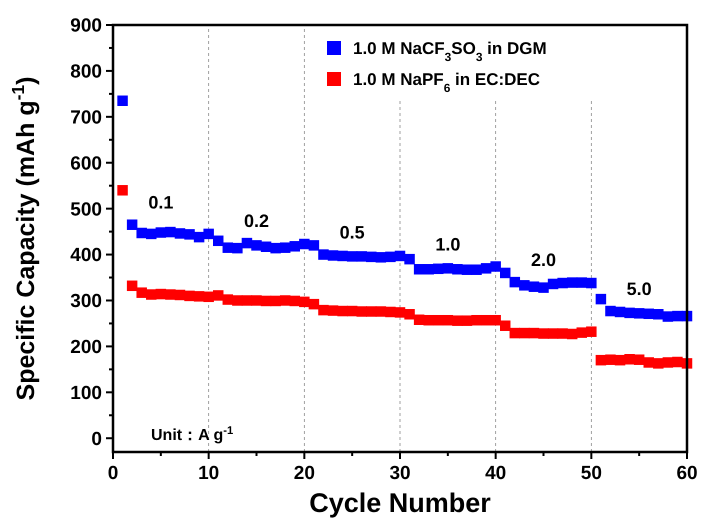 This screenshot has height=524, width=705. I want to click on annotation: Unit：A g$^{-1}$, so click(192, 434).